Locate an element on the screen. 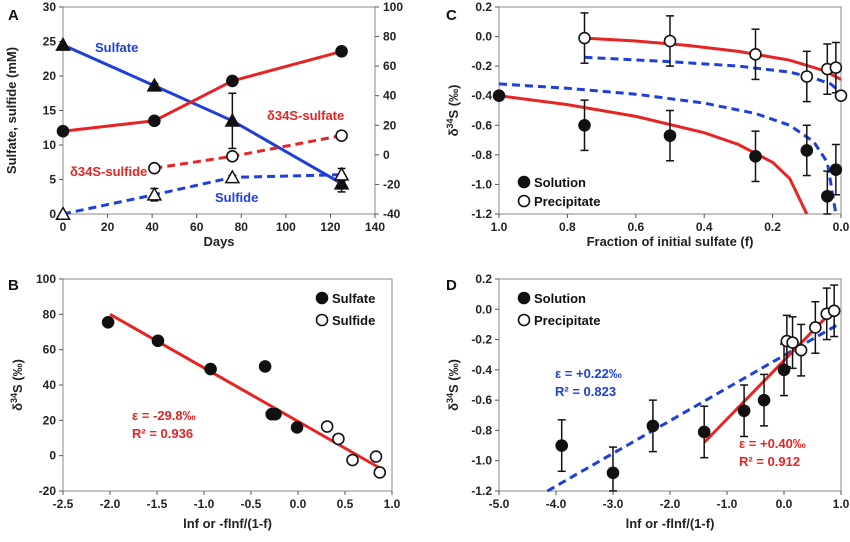 The image size is (850, 542). x-tick-label: 20 is located at coordinates (108, 227).